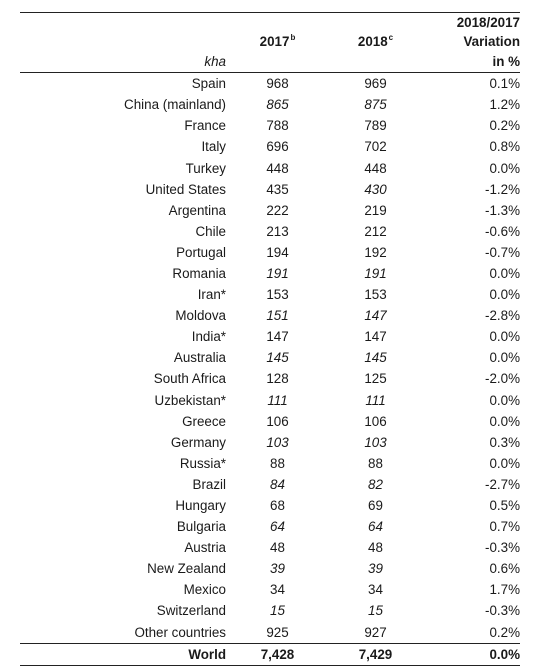 This screenshot has width=540, height=672. Describe the element at coordinates (277, 189) in the screenshot. I see `value-2017-cell: 435` at that location.